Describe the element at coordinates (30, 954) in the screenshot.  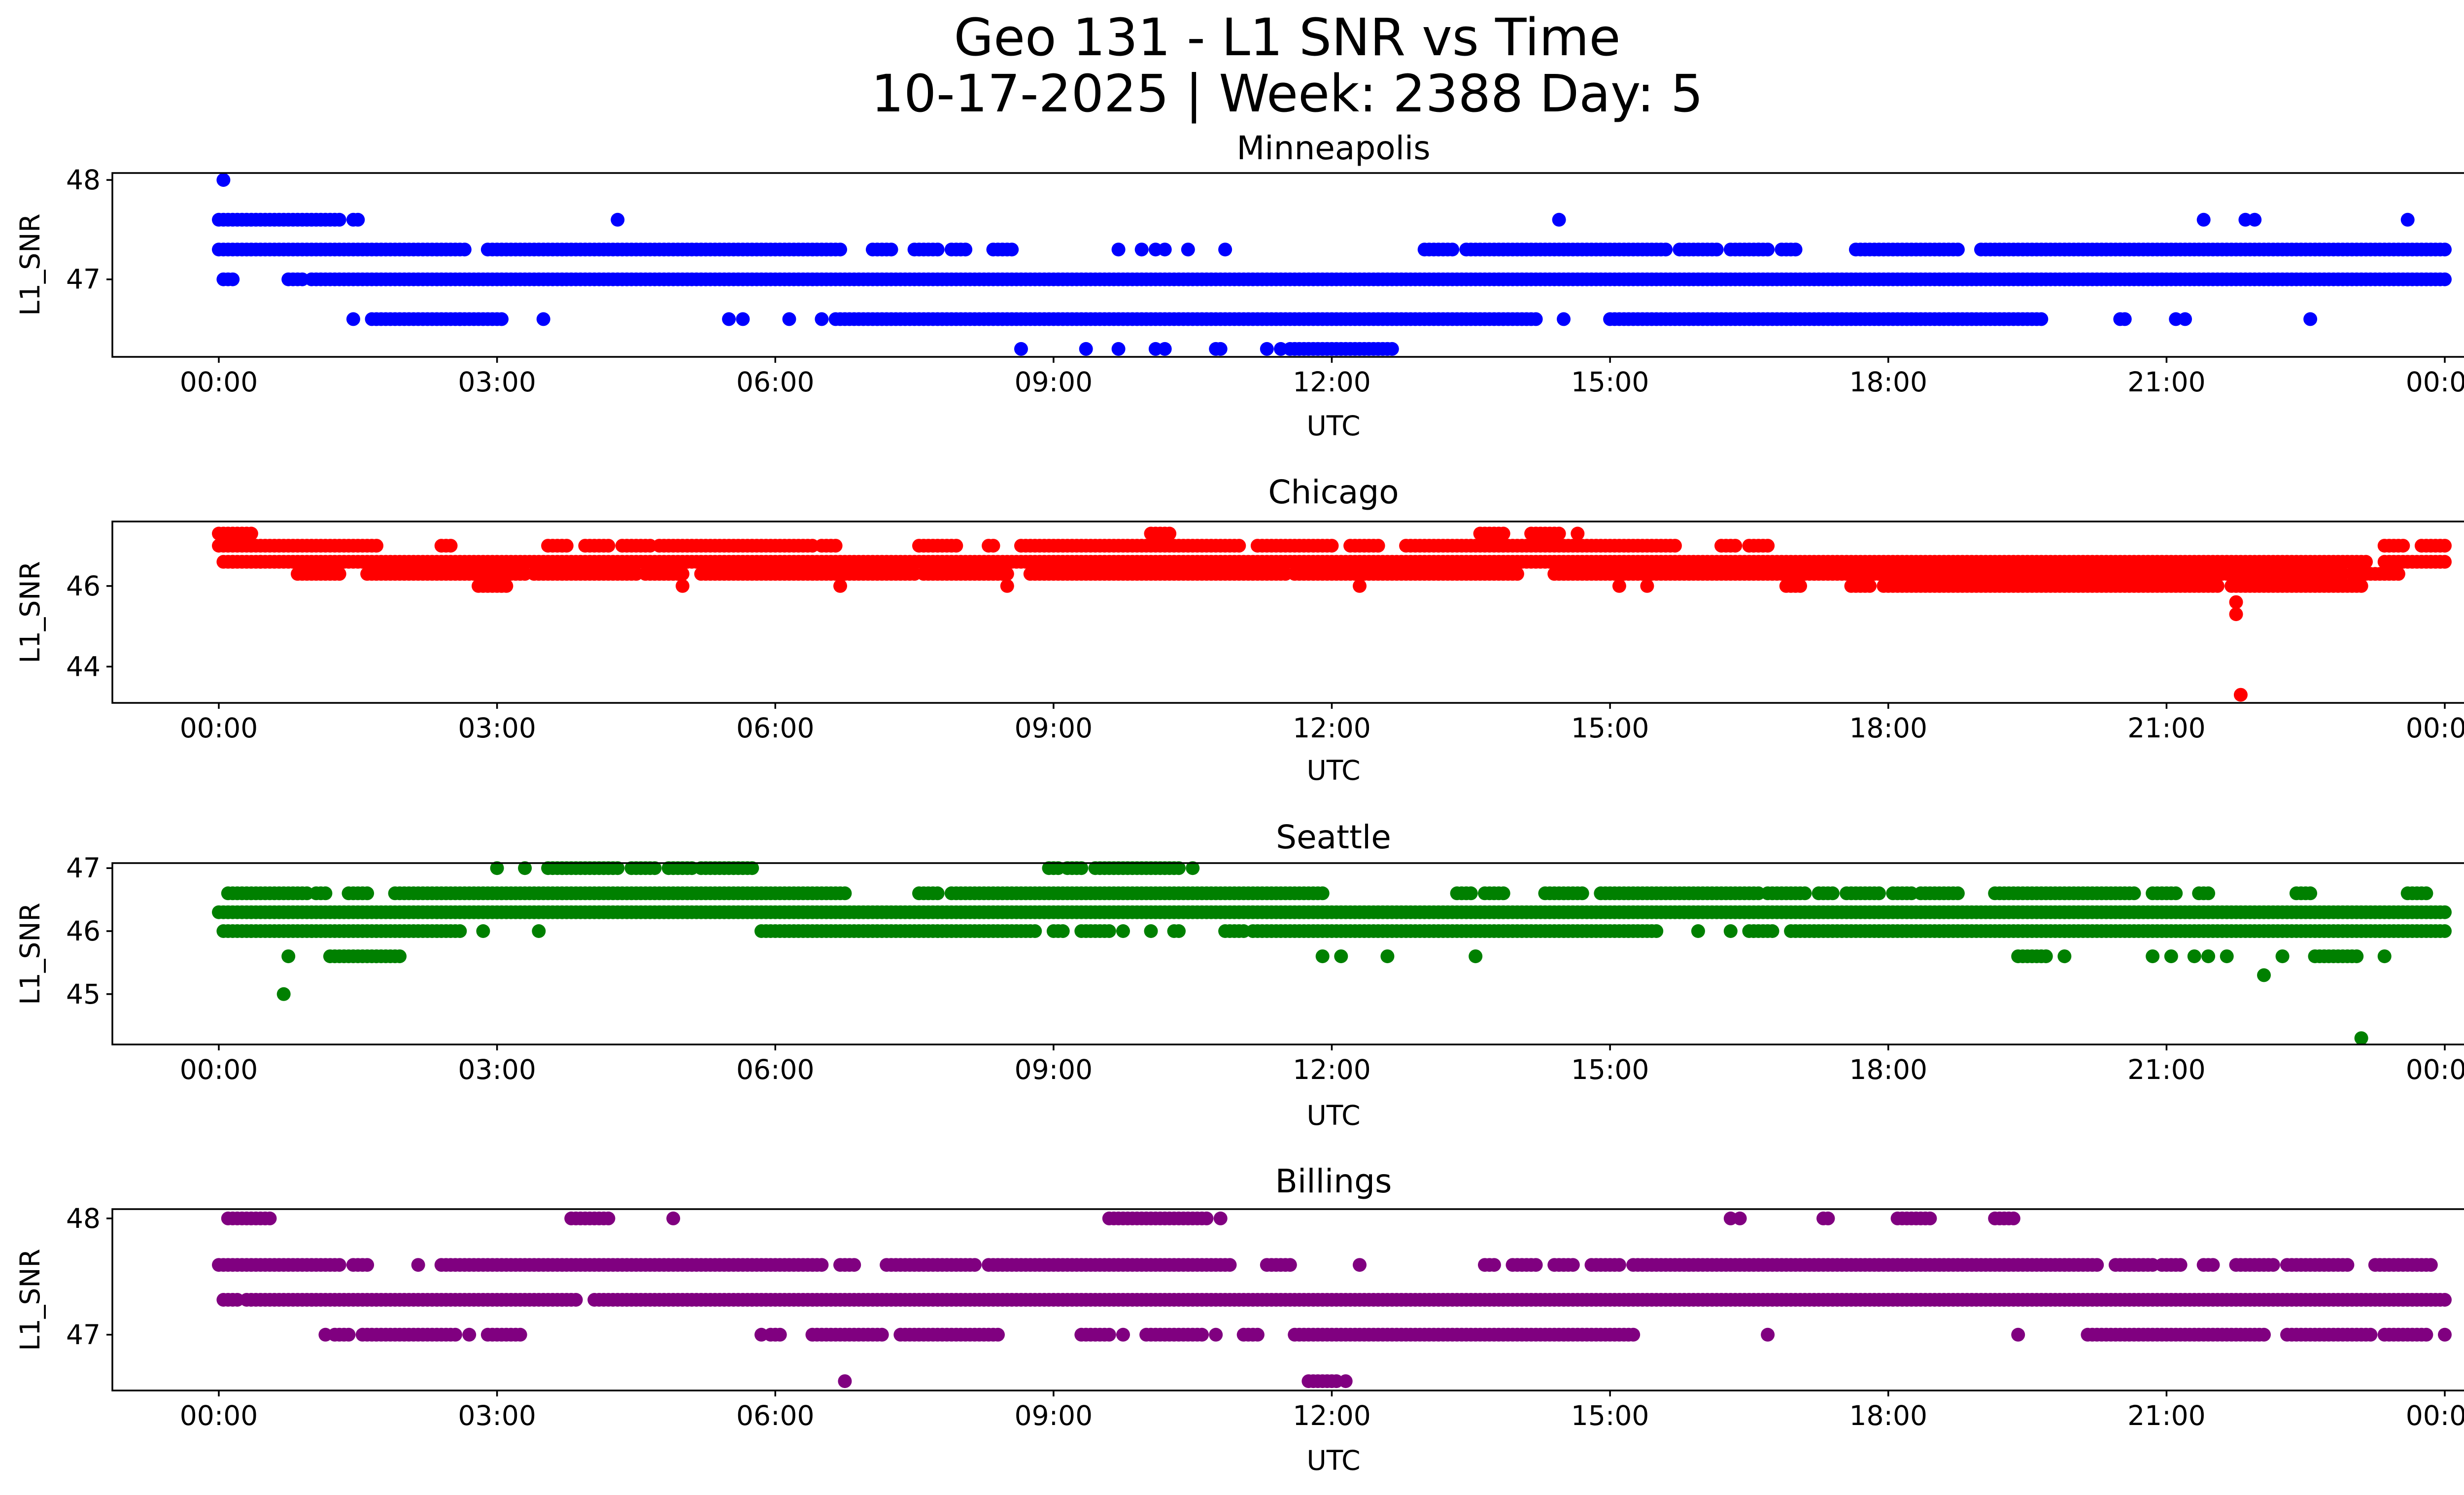
I see `y-axis-label: L1_SNR` at that location.